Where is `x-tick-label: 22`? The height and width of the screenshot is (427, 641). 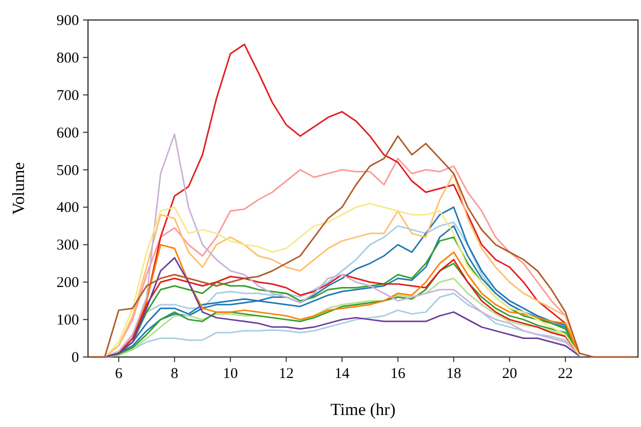
x-tick-label: 22 is located at coordinates (565, 374).